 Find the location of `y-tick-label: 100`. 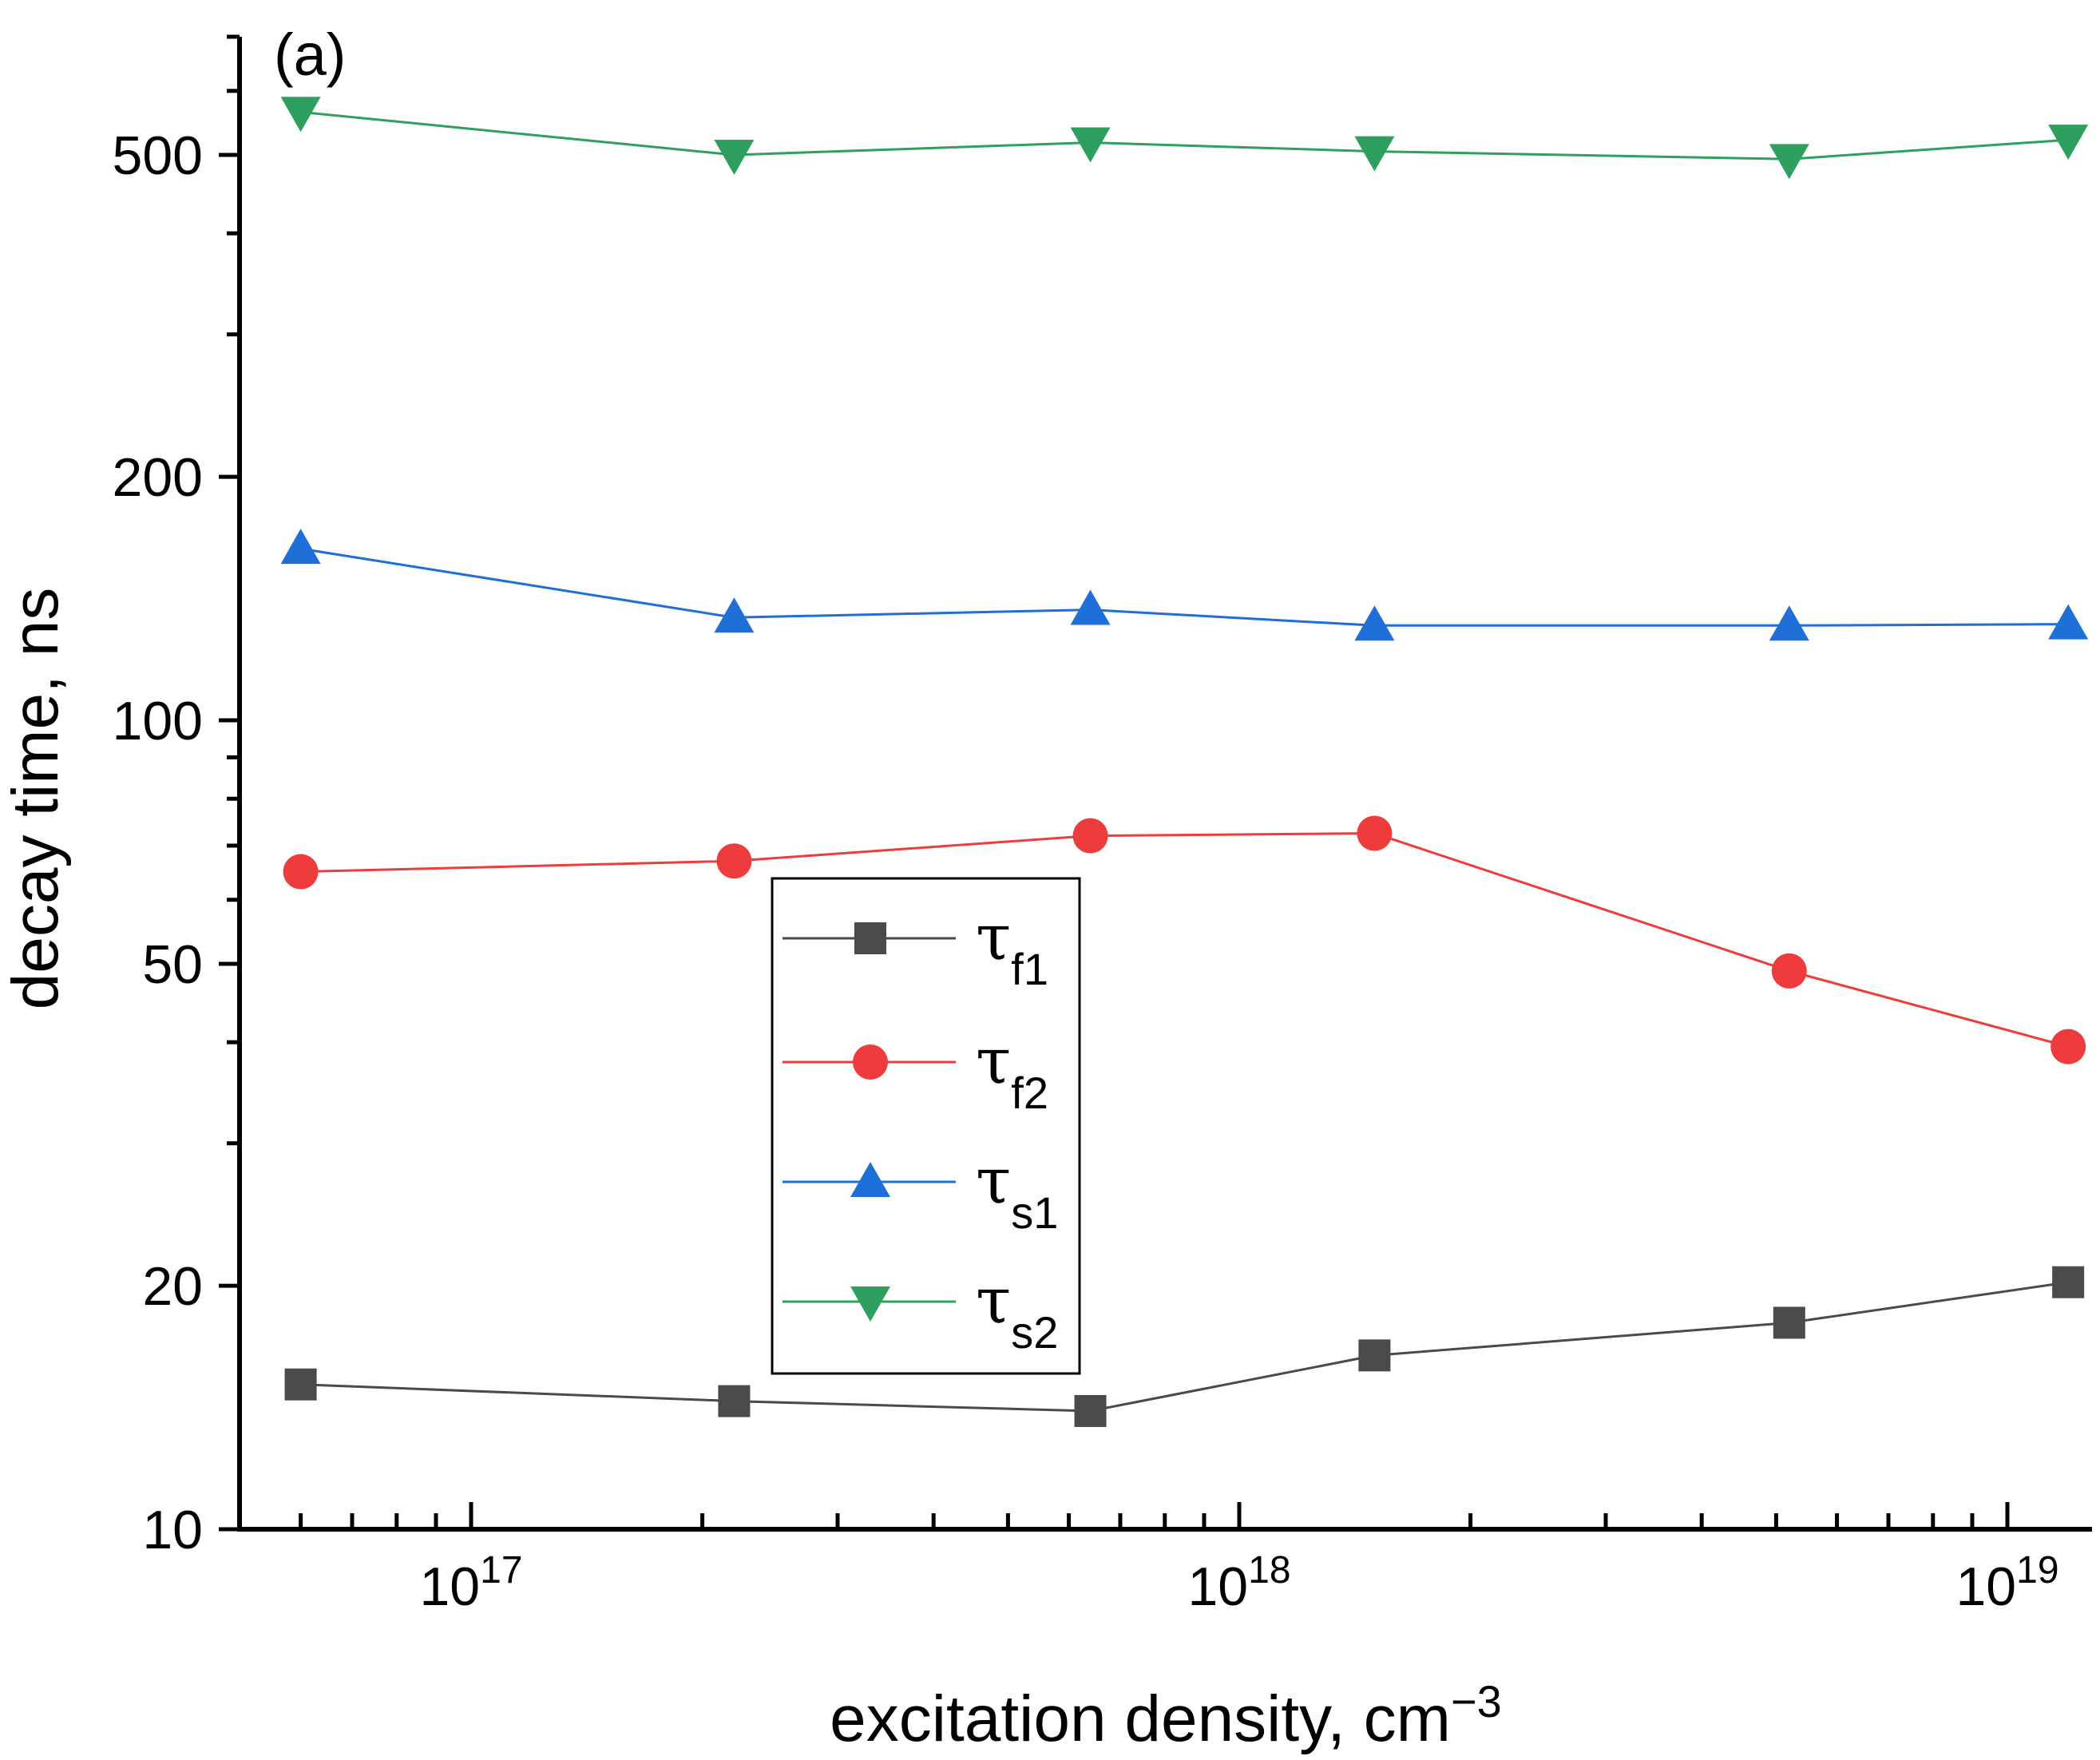

y-tick-label: 100 is located at coordinates (158, 721).